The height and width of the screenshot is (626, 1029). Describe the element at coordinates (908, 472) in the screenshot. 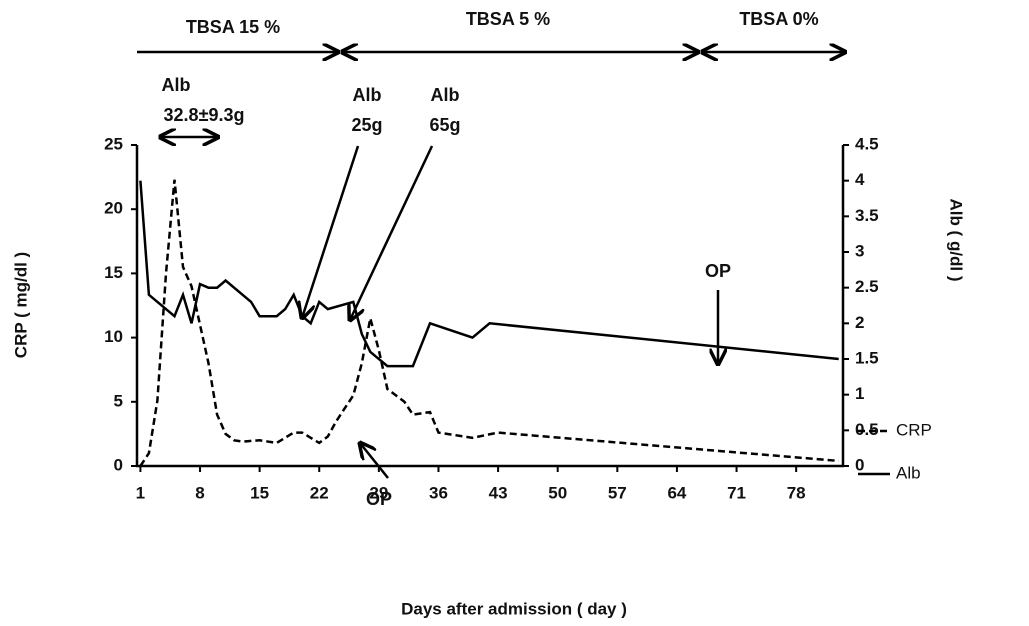

I see `legend-label: Alb` at that location.